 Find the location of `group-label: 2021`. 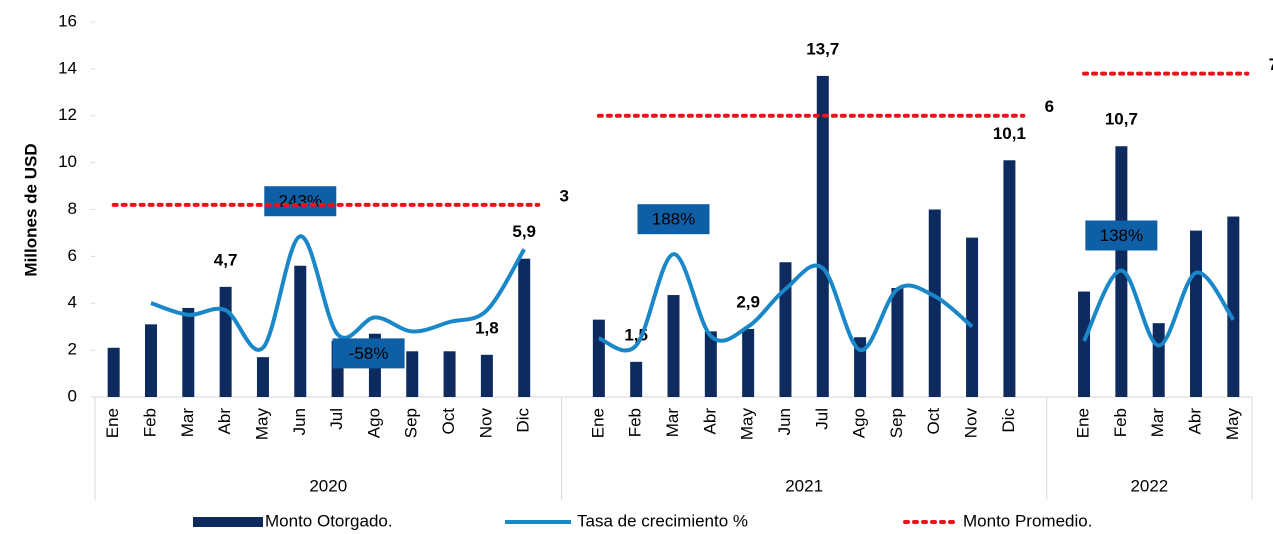

group-label: 2021 is located at coordinates (804, 485).